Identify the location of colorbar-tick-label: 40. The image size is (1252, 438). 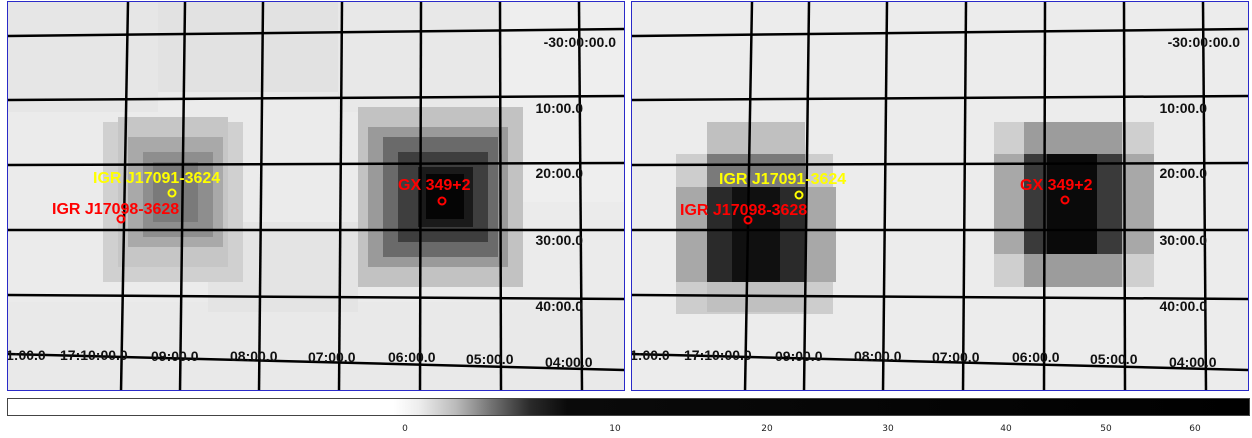
(1006, 429).